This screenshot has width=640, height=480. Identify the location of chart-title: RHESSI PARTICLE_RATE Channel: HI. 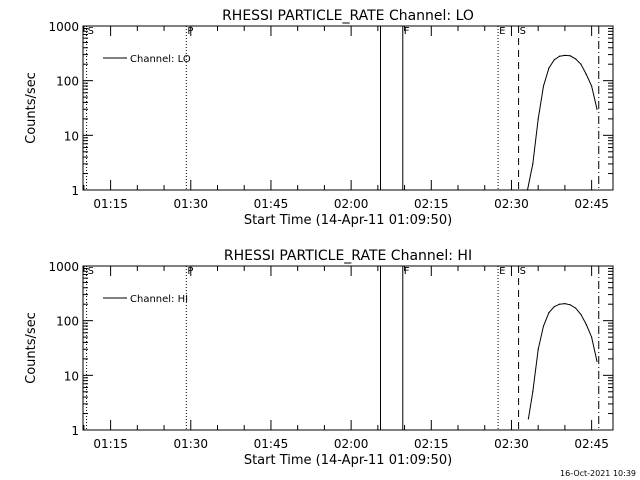
(348, 256).